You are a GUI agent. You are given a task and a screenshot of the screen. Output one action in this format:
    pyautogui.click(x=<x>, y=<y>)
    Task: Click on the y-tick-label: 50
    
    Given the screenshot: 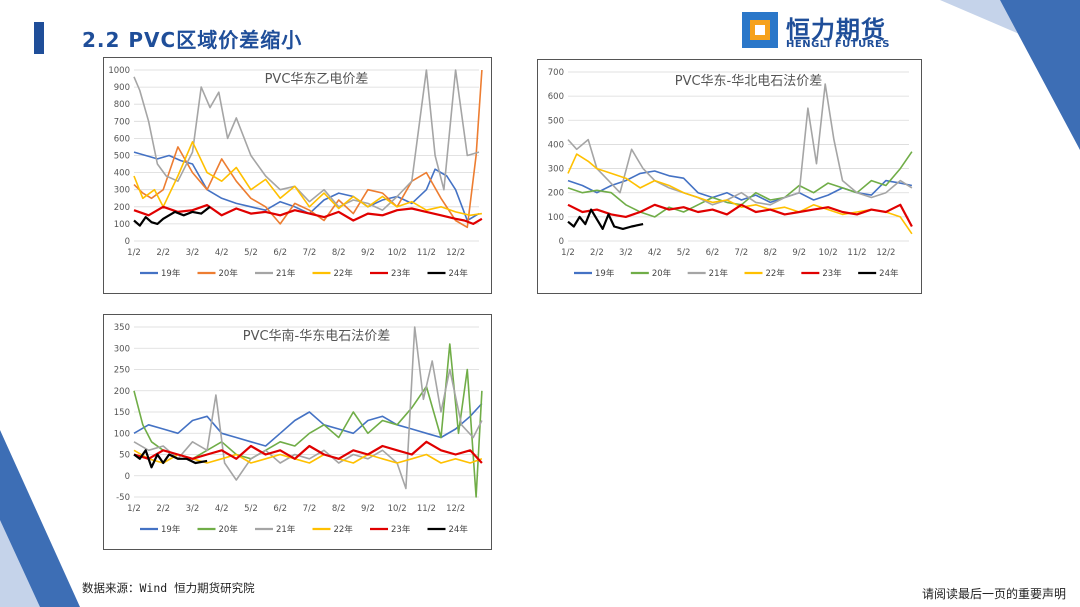 What is the action you would take?
    pyautogui.click(x=124, y=456)
    